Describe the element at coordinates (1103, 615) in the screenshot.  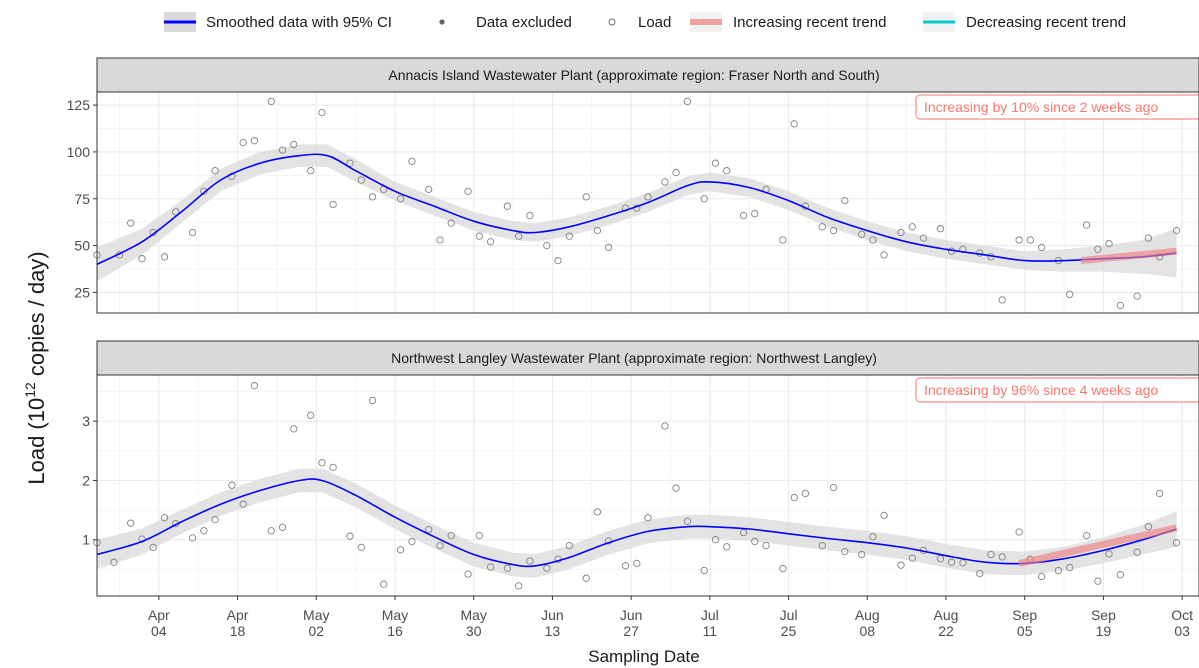
I see `x-tick-month: Sep` at that location.